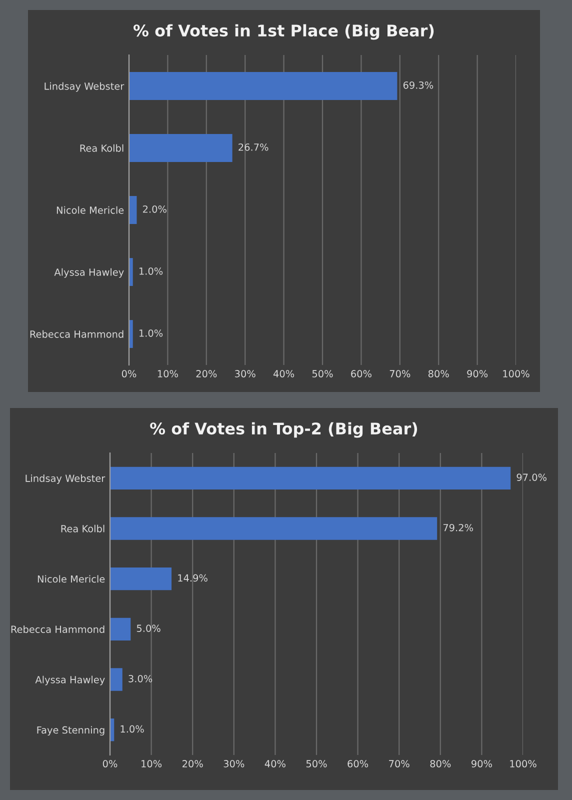  What do you see at coordinates (193, 578) in the screenshot?
I see `data-label: 14.9%` at bounding box center [193, 578].